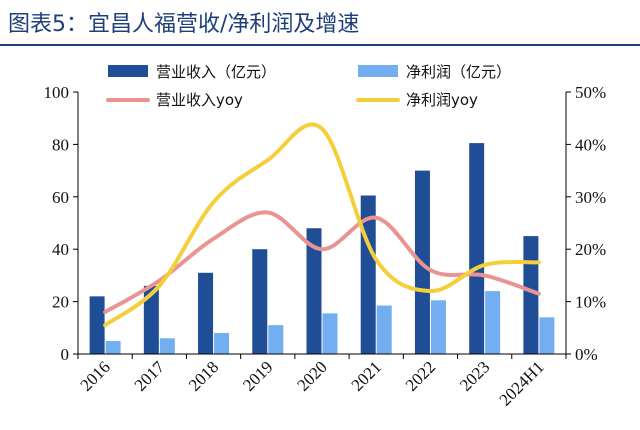 The height and width of the screenshot is (430, 640). What do you see at coordinates (184, 24) in the screenshot?
I see `chart-title: 图表5：宜昌人福营收/净利润及增速` at bounding box center [184, 24].